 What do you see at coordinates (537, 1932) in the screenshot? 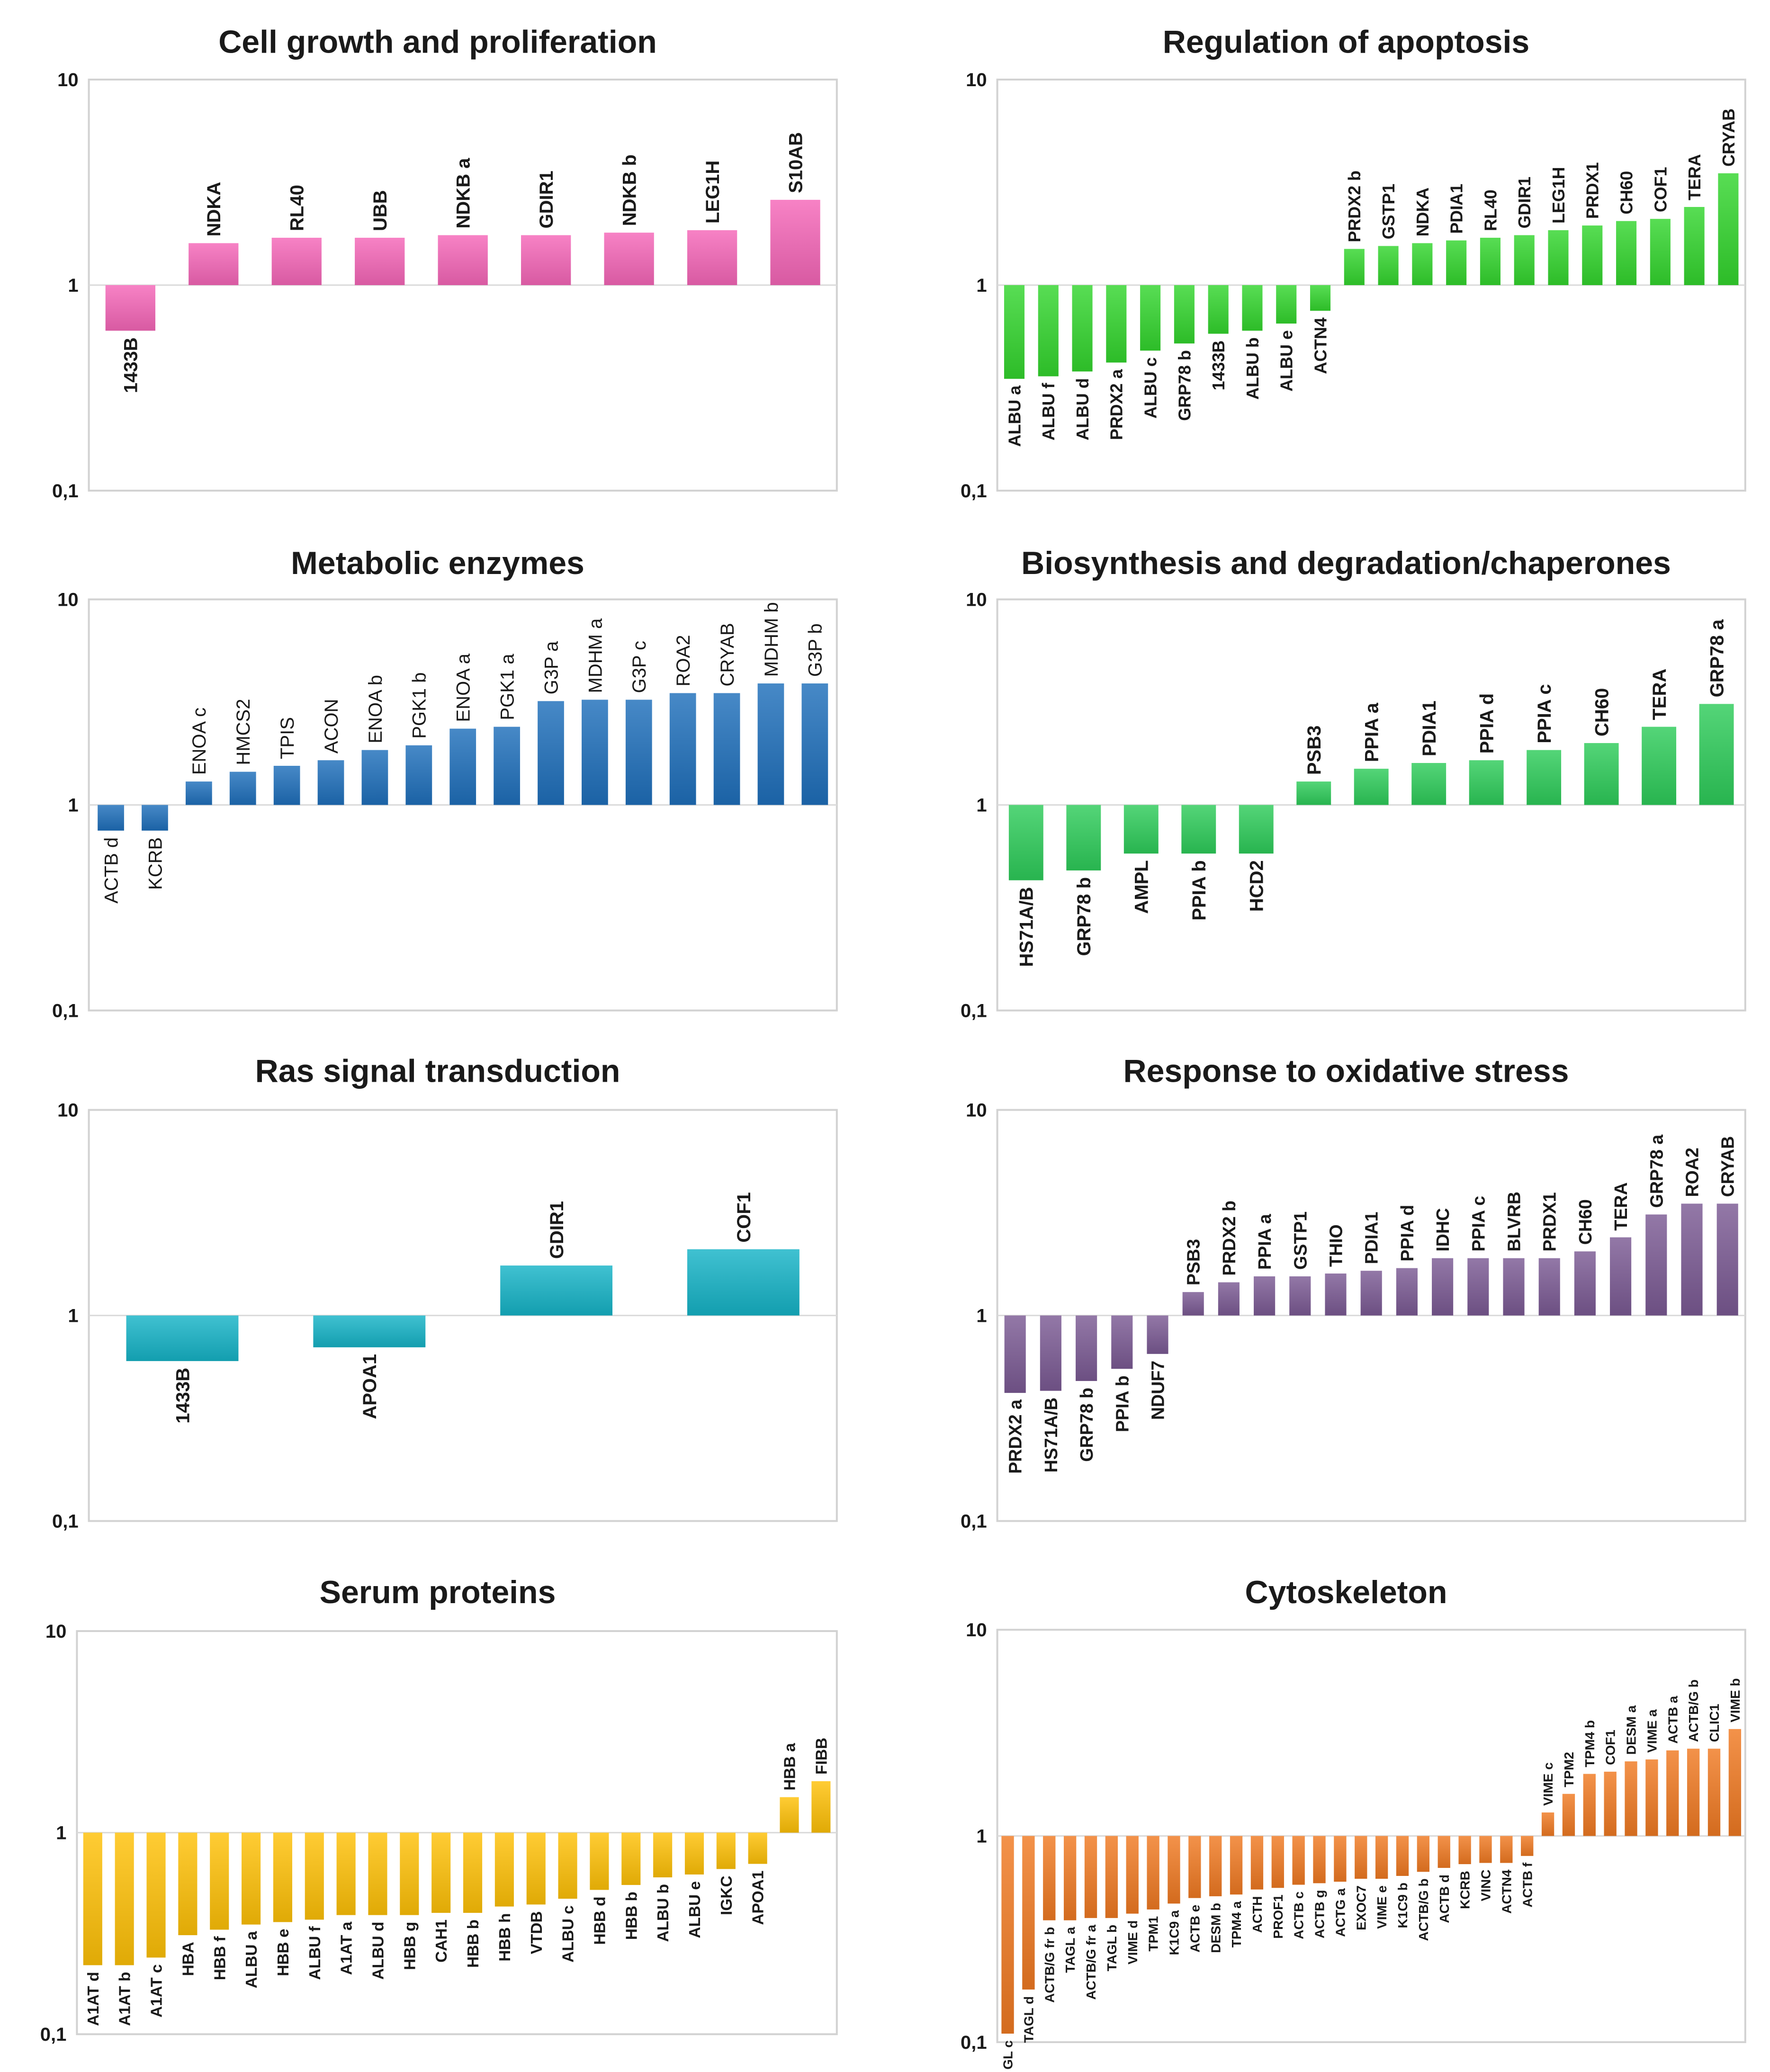
I see `bar-label: VTDB` at bounding box center [537, 1932].